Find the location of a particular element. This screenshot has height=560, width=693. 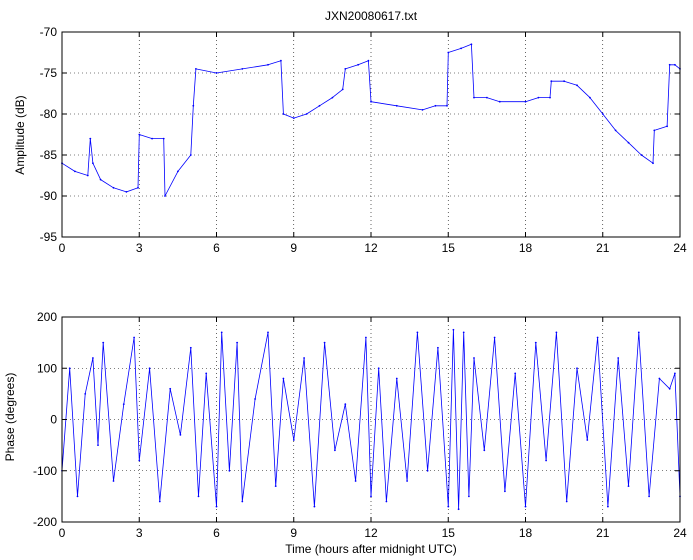

phase-x-tick-label: 0 is located at coordinates (62, 533).